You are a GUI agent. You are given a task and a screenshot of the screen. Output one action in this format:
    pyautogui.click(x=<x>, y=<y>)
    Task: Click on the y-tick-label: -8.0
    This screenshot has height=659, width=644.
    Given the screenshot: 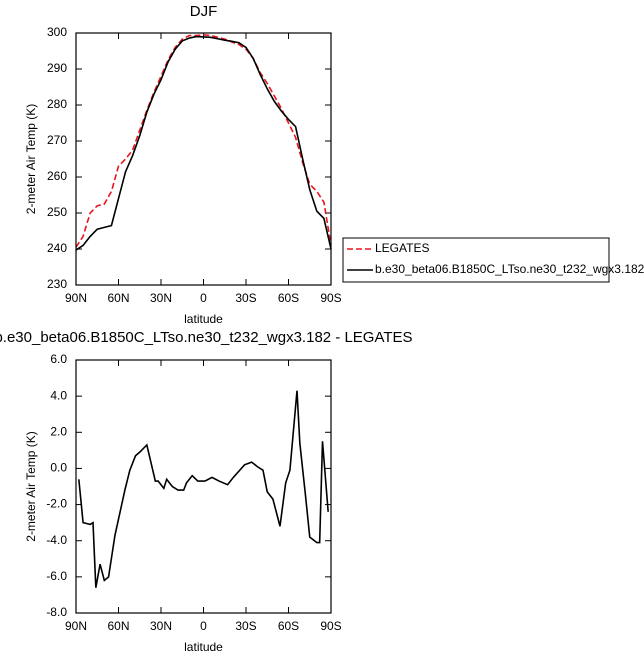 What is the action you would take?
    pyautogui.click(x=56, y=612)
    